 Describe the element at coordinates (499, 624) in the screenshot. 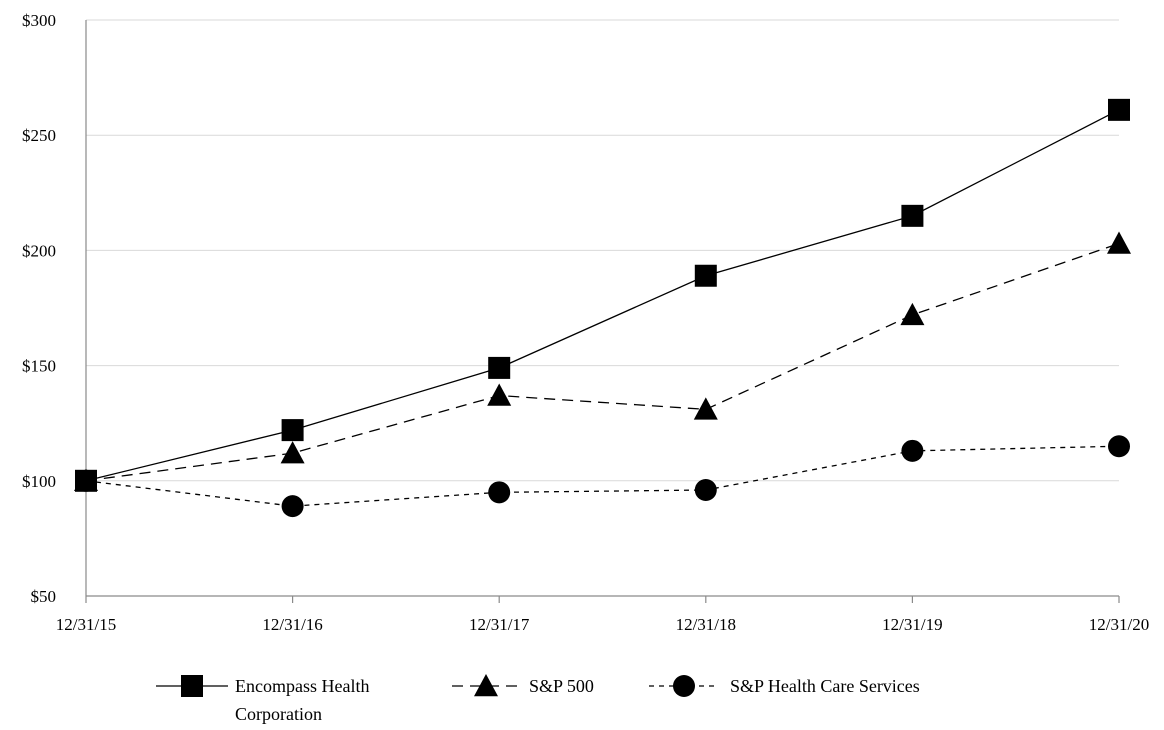

I see `x-tick-label: 12/31/17` at that location.